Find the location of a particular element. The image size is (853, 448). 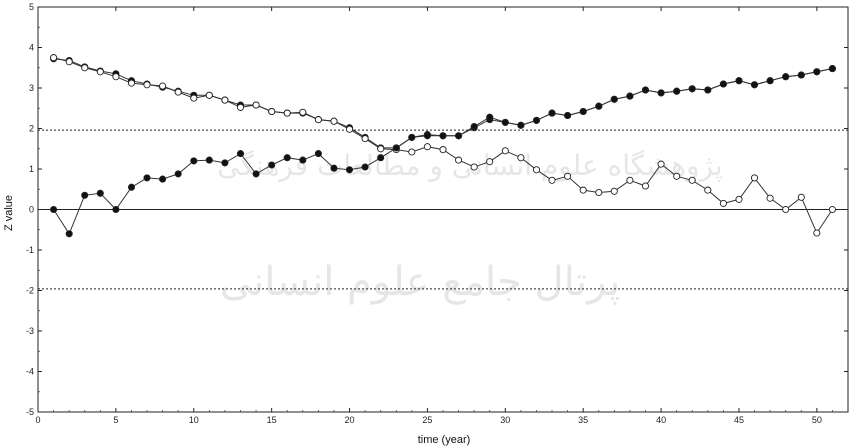

y-tick-label: 1 is located at coordinates (31, 169).